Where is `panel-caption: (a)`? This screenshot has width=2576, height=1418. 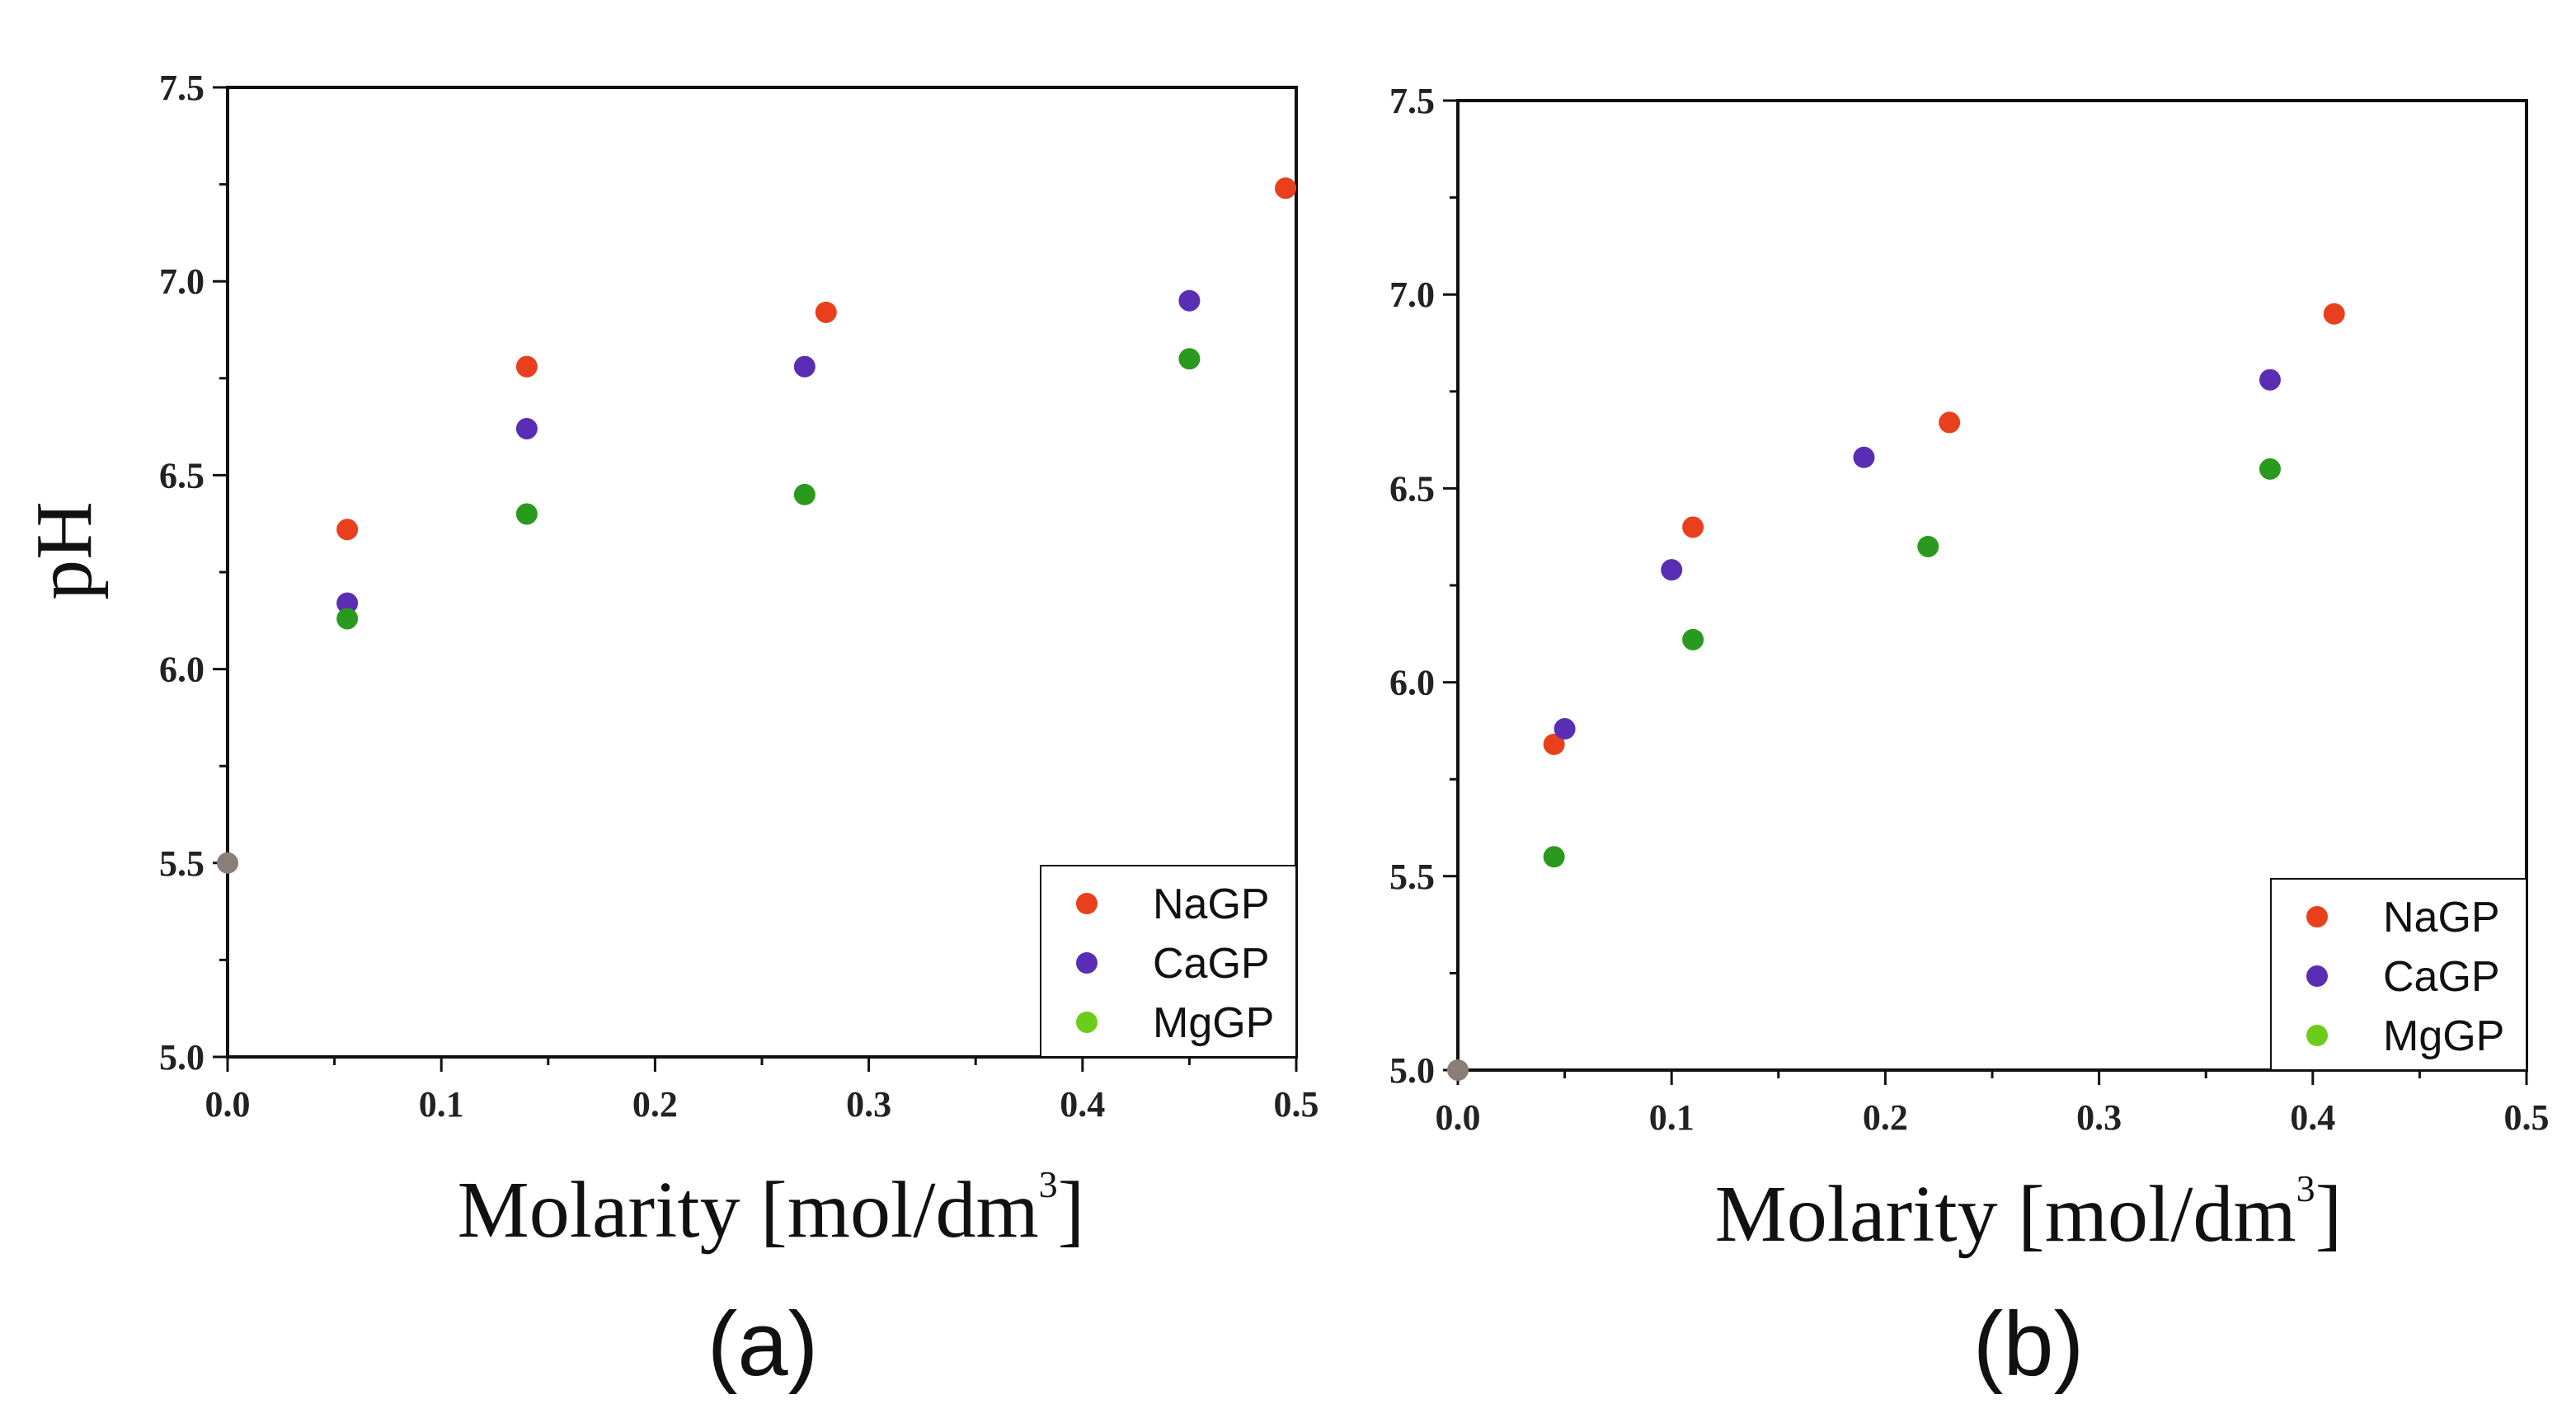
panel-caption: (a) is located at coordinates (762, 1344).